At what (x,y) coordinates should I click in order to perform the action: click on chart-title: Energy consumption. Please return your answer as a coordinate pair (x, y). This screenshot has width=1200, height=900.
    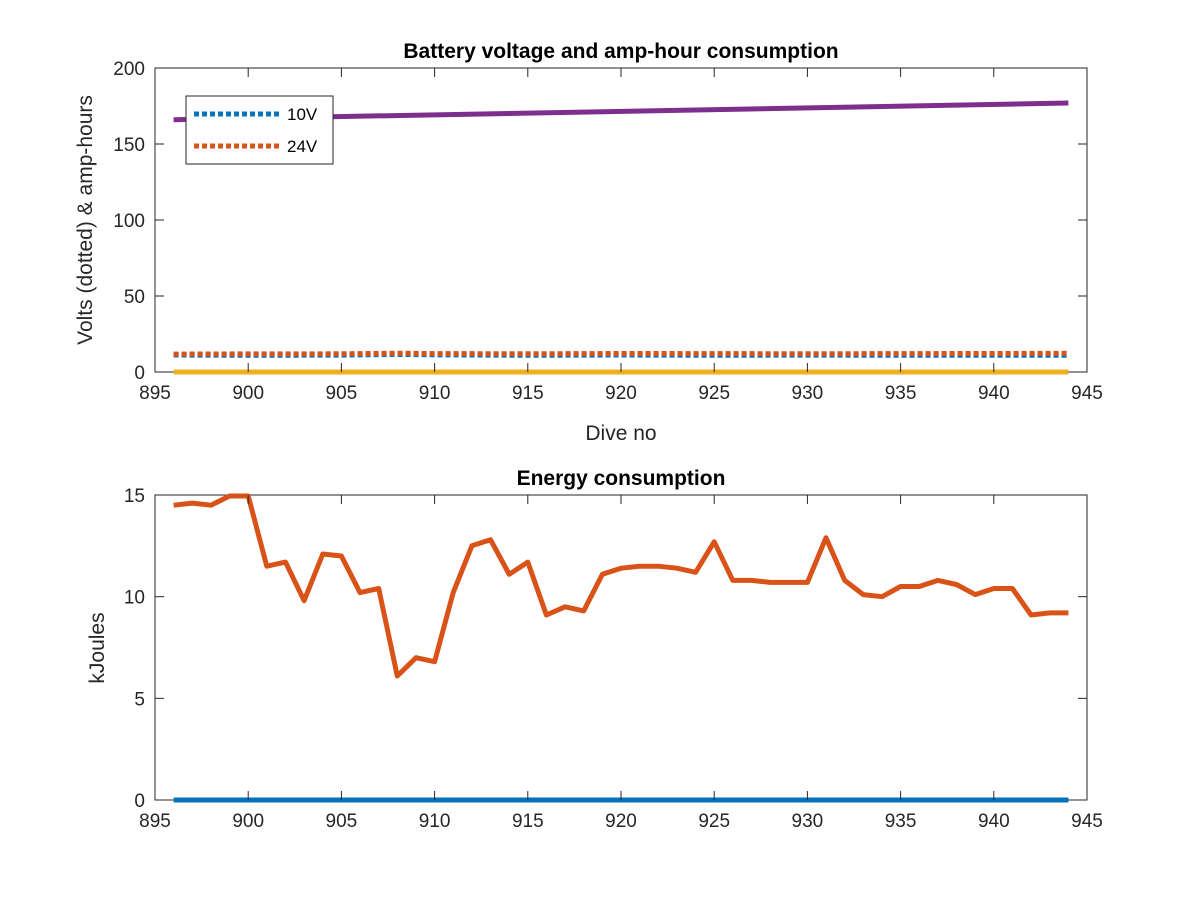
    Looking at the image, I should click on (621, 478).